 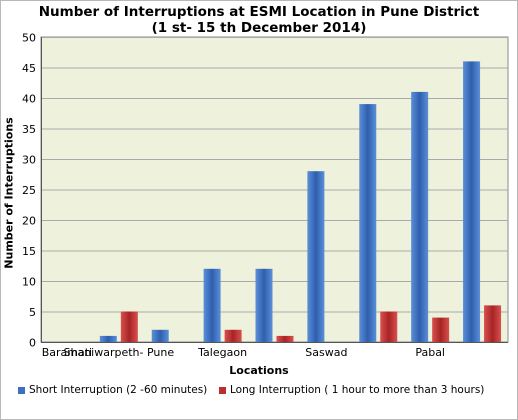 I want to click on x-axis-label: Locations, so click(x=259, y=370).